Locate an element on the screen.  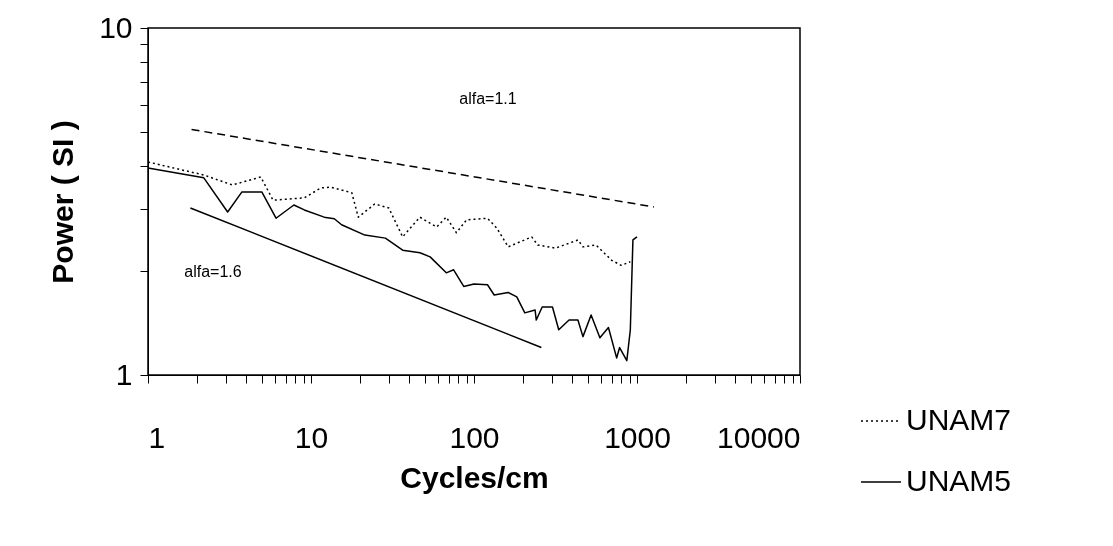
x-tick-label: 100 is located at coordinates (474, 437).